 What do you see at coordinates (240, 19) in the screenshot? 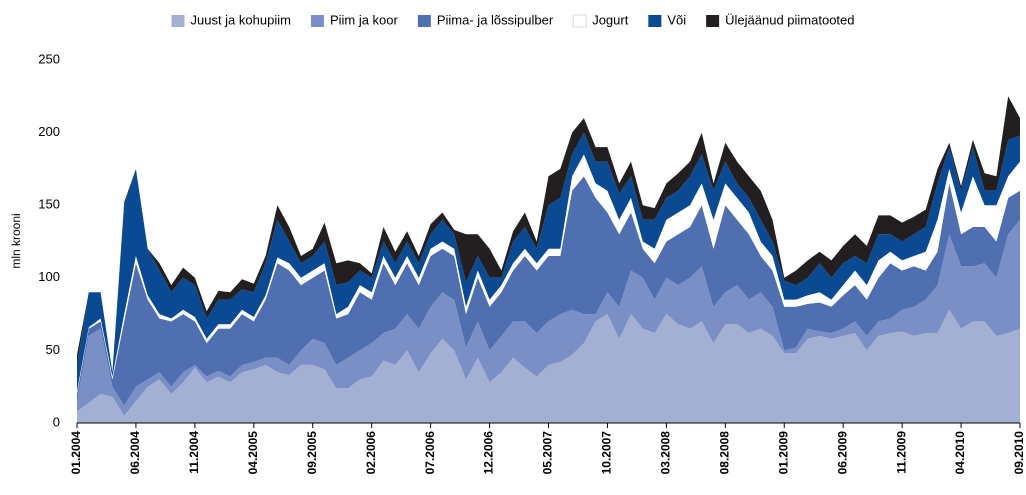
I see `legend-label: Juust ja kohupiim` at bounding box center [240, 19].